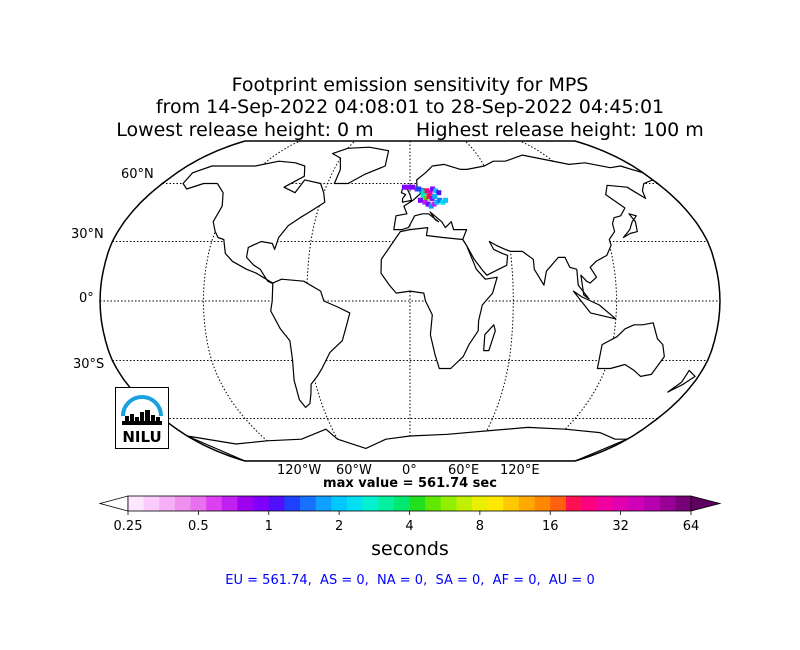  Describe the element at coordinates (299, 470) in the screenshot. I see `lon-label-120w: 120°W` at that location.